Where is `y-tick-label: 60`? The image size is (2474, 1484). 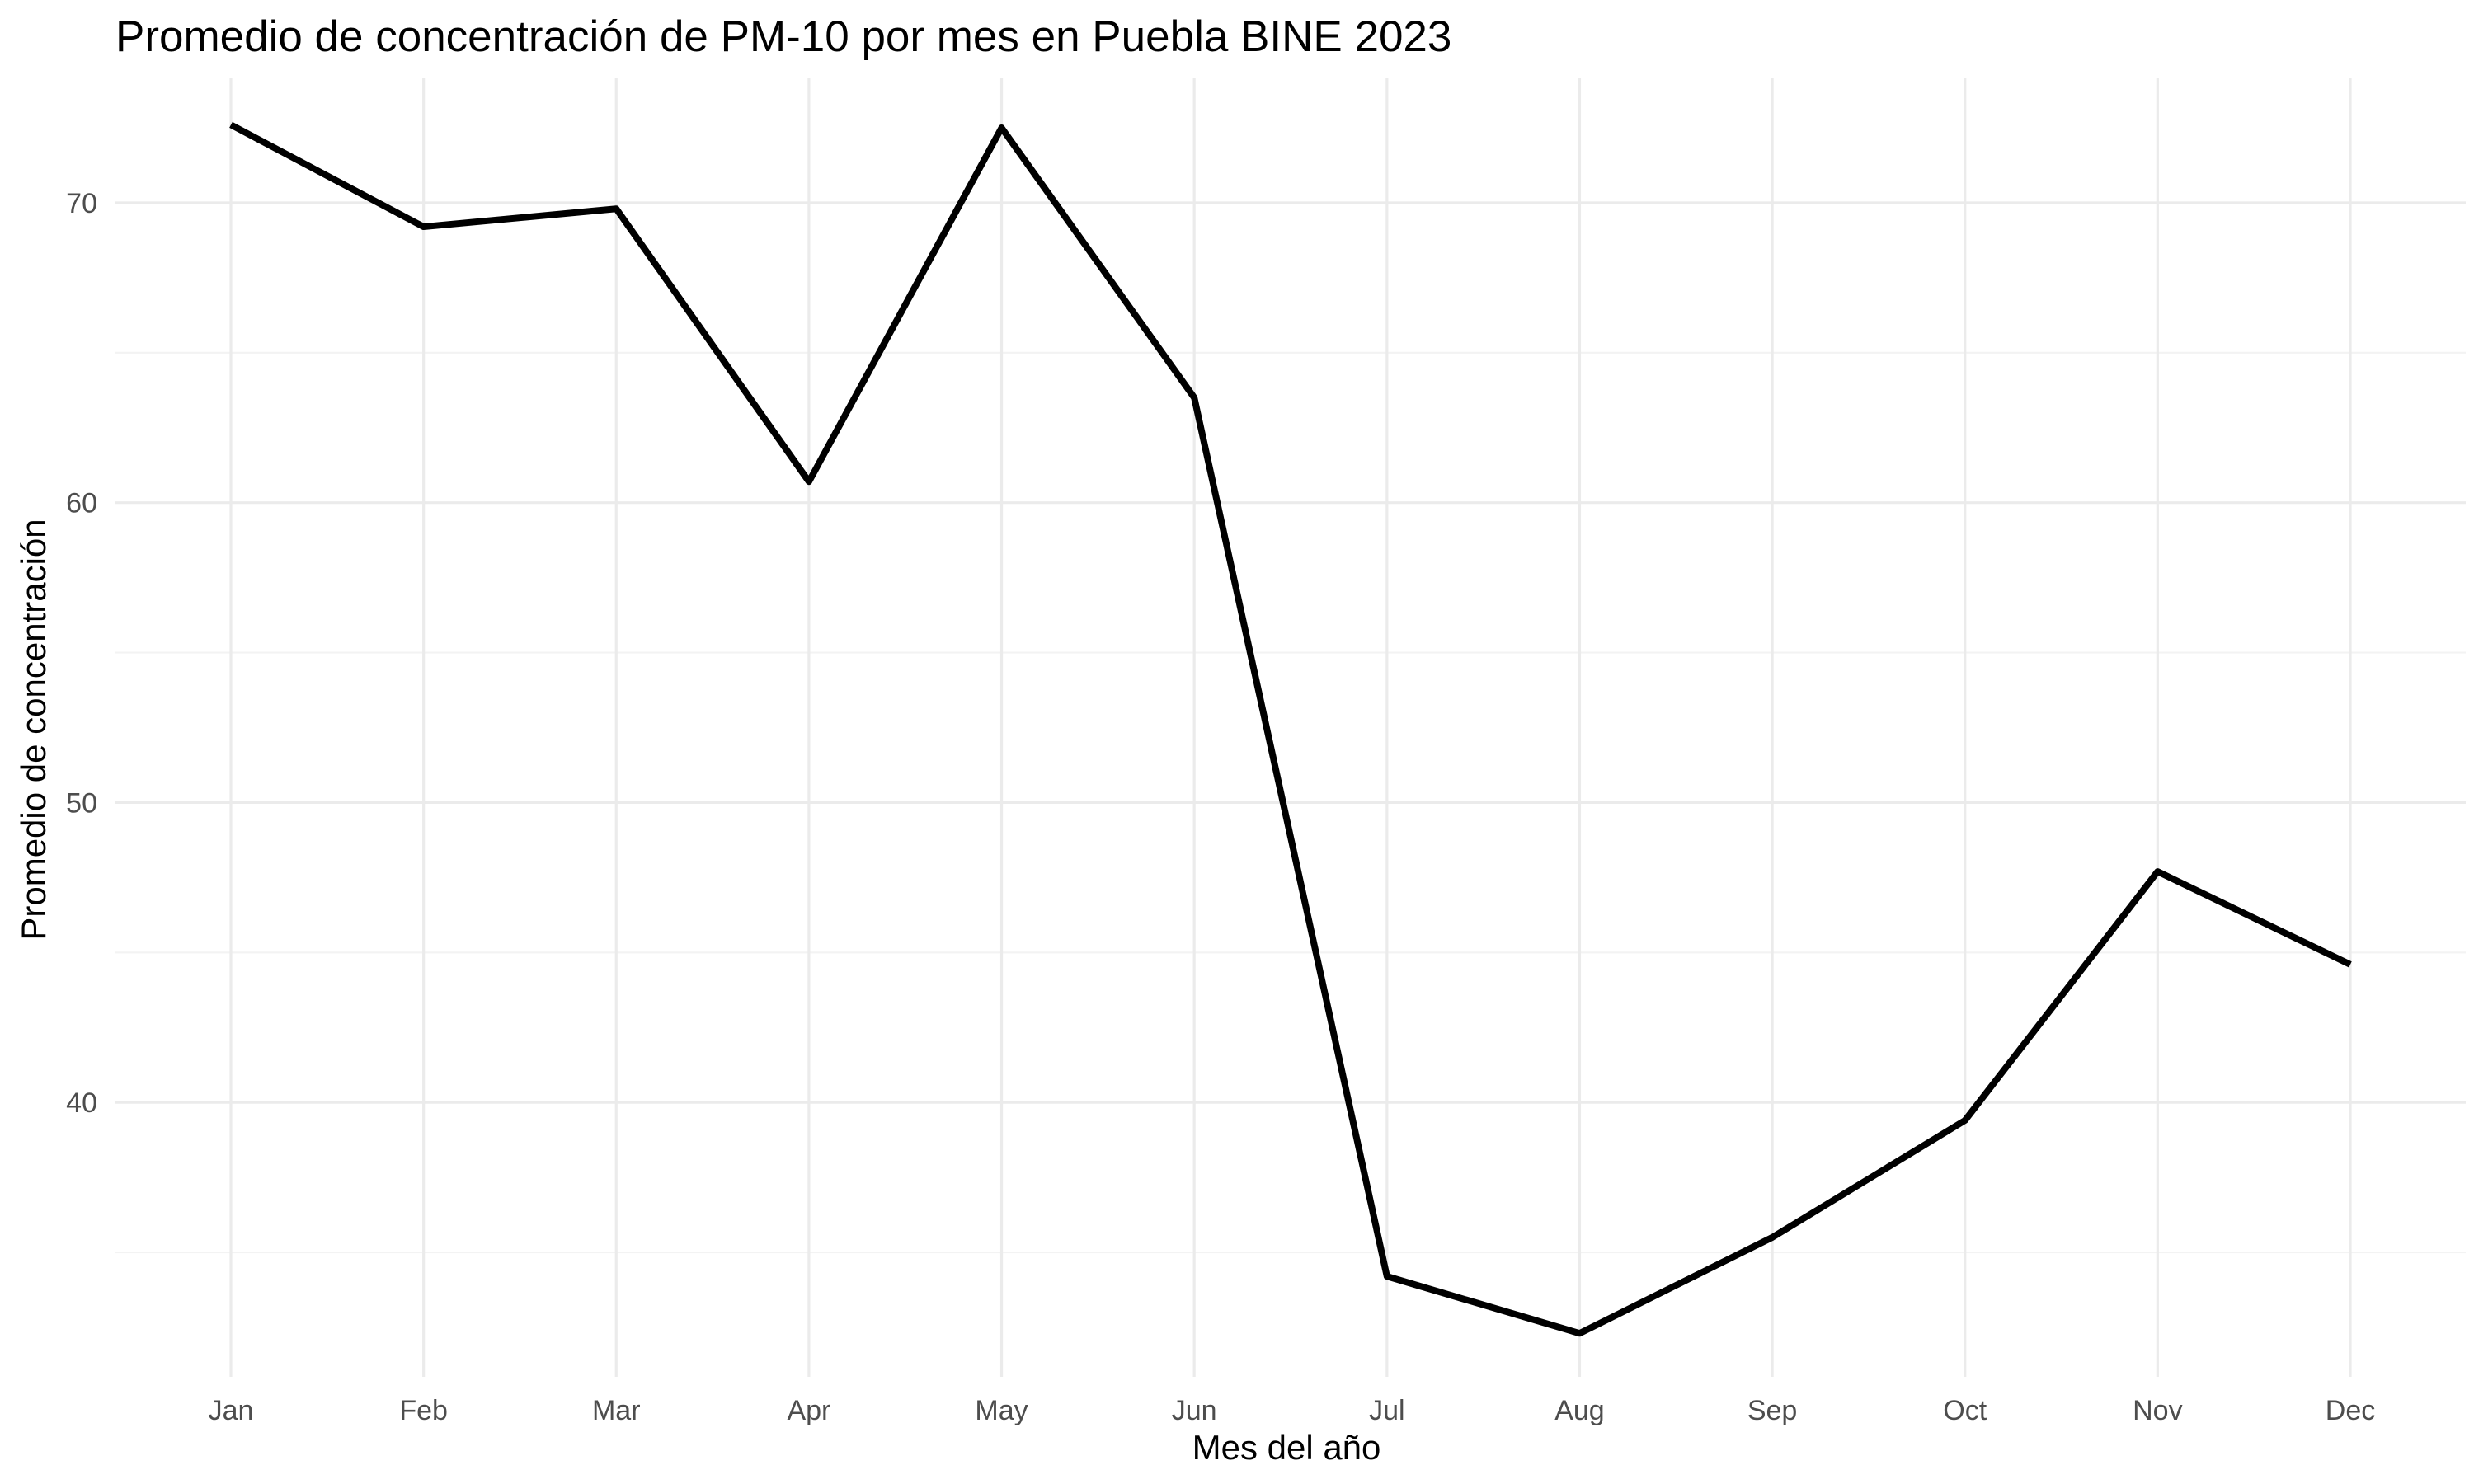 y-tick-label: 60 is located at coordinates (81, 504).